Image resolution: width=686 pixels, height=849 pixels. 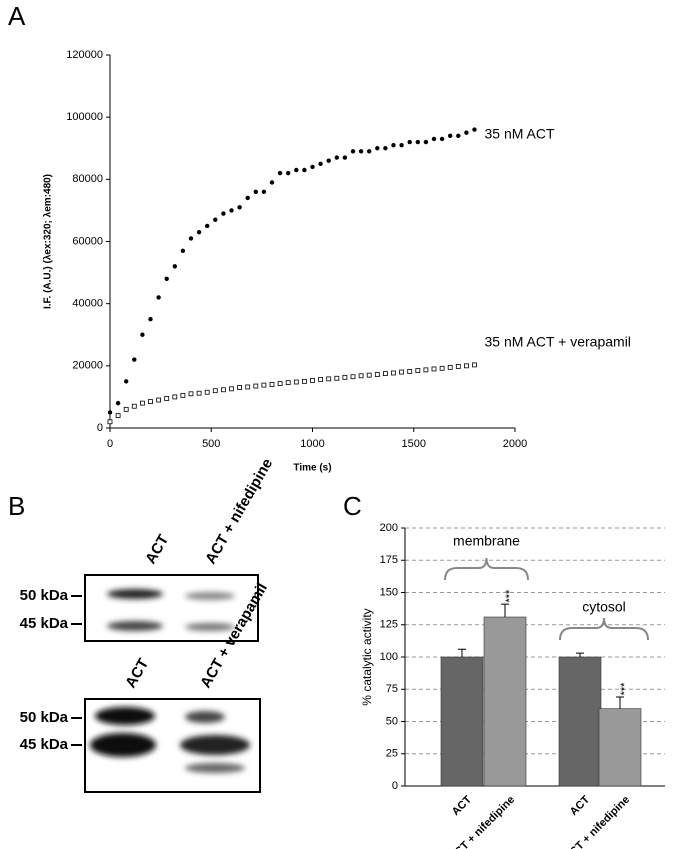 I want to click on y-tick-label: 100, so click(x=389, y=657).